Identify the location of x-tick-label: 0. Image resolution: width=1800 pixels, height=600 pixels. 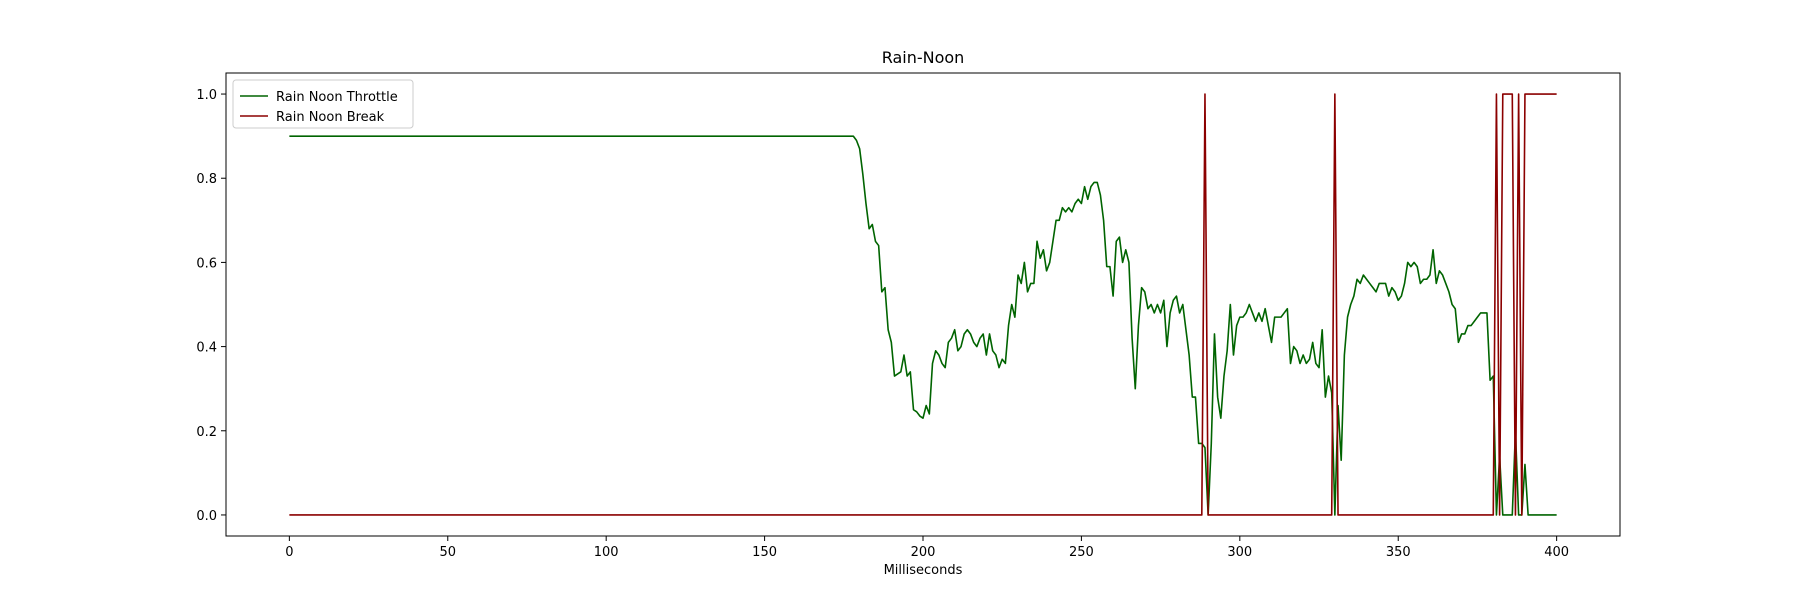
(289, 552).